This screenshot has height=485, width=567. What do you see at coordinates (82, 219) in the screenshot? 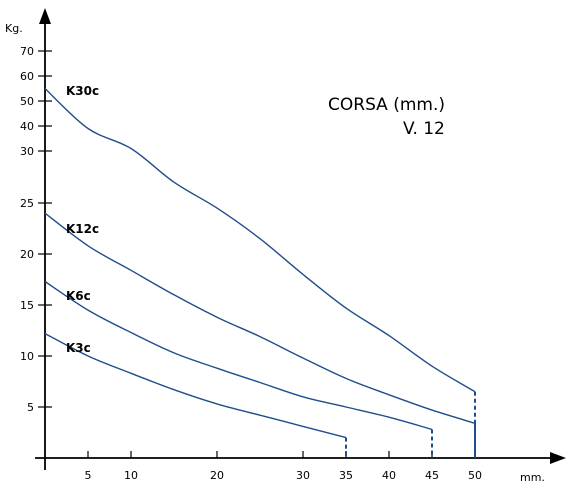
I see `series-labels: K30c K12c K6c K3c` at bounding box center [82, 219].